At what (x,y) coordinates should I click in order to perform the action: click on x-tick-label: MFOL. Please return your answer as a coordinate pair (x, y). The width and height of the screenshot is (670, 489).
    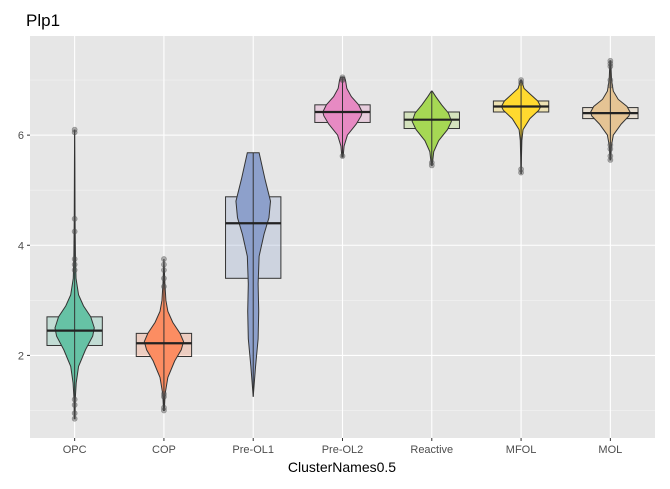
    Looking at the image, I should click on (521, 450).